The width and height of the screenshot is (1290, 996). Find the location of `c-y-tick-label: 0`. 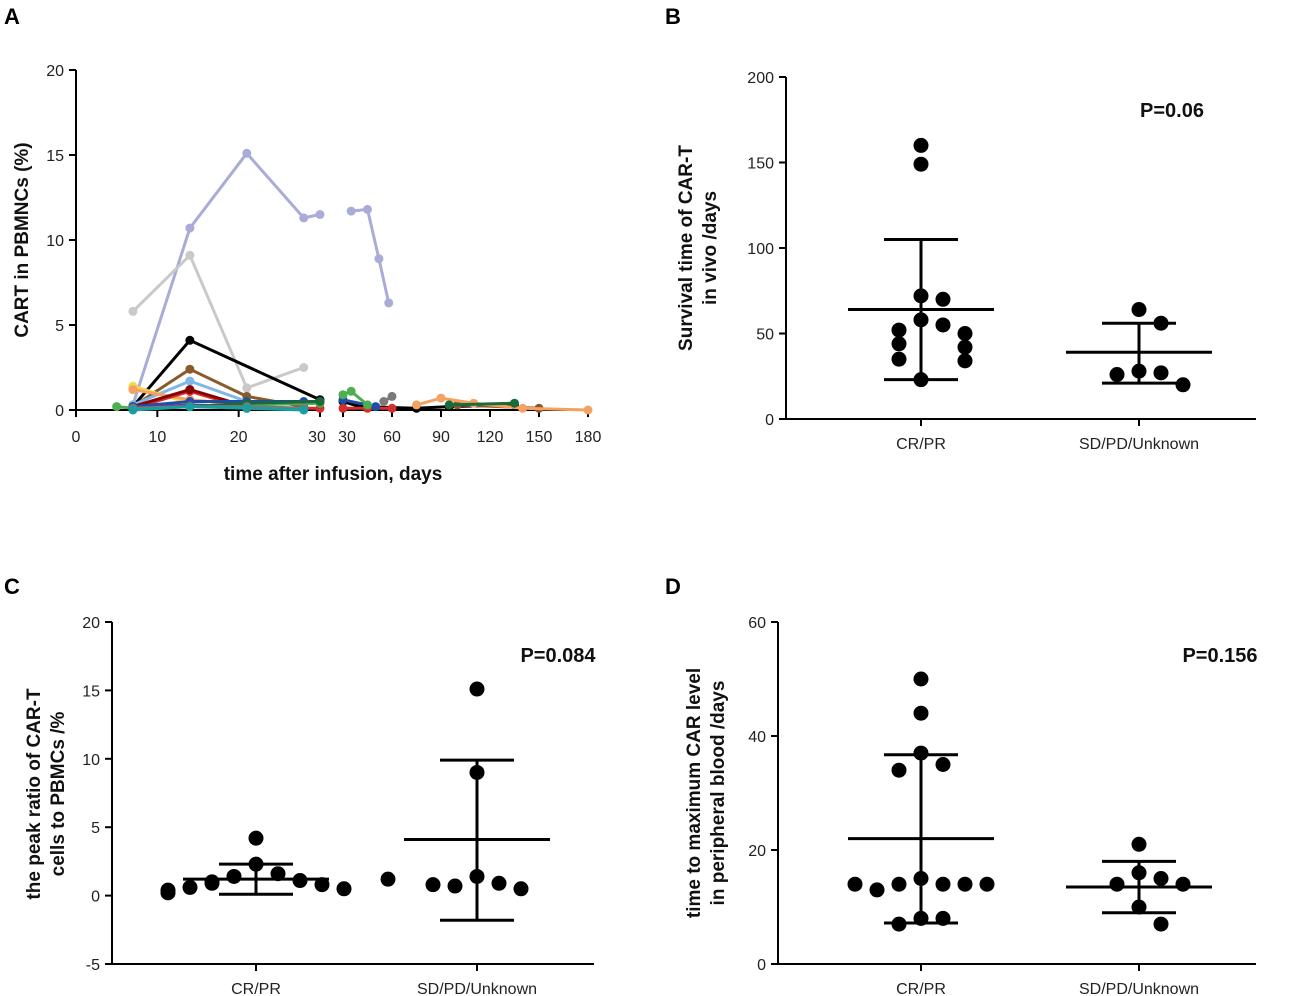

c-y-tick-label: 0 is located at coordinates (95, 897).